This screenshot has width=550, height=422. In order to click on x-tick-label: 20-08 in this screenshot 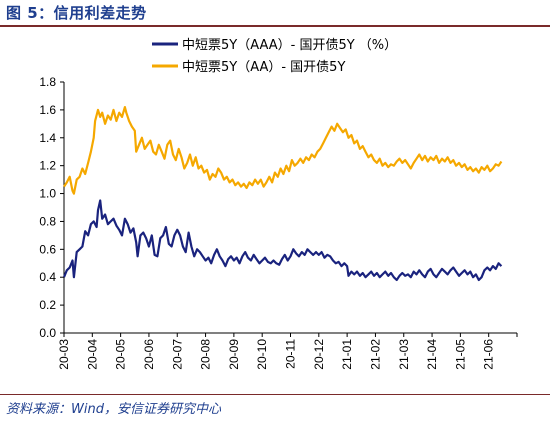, I will do `click(206, 354)`.